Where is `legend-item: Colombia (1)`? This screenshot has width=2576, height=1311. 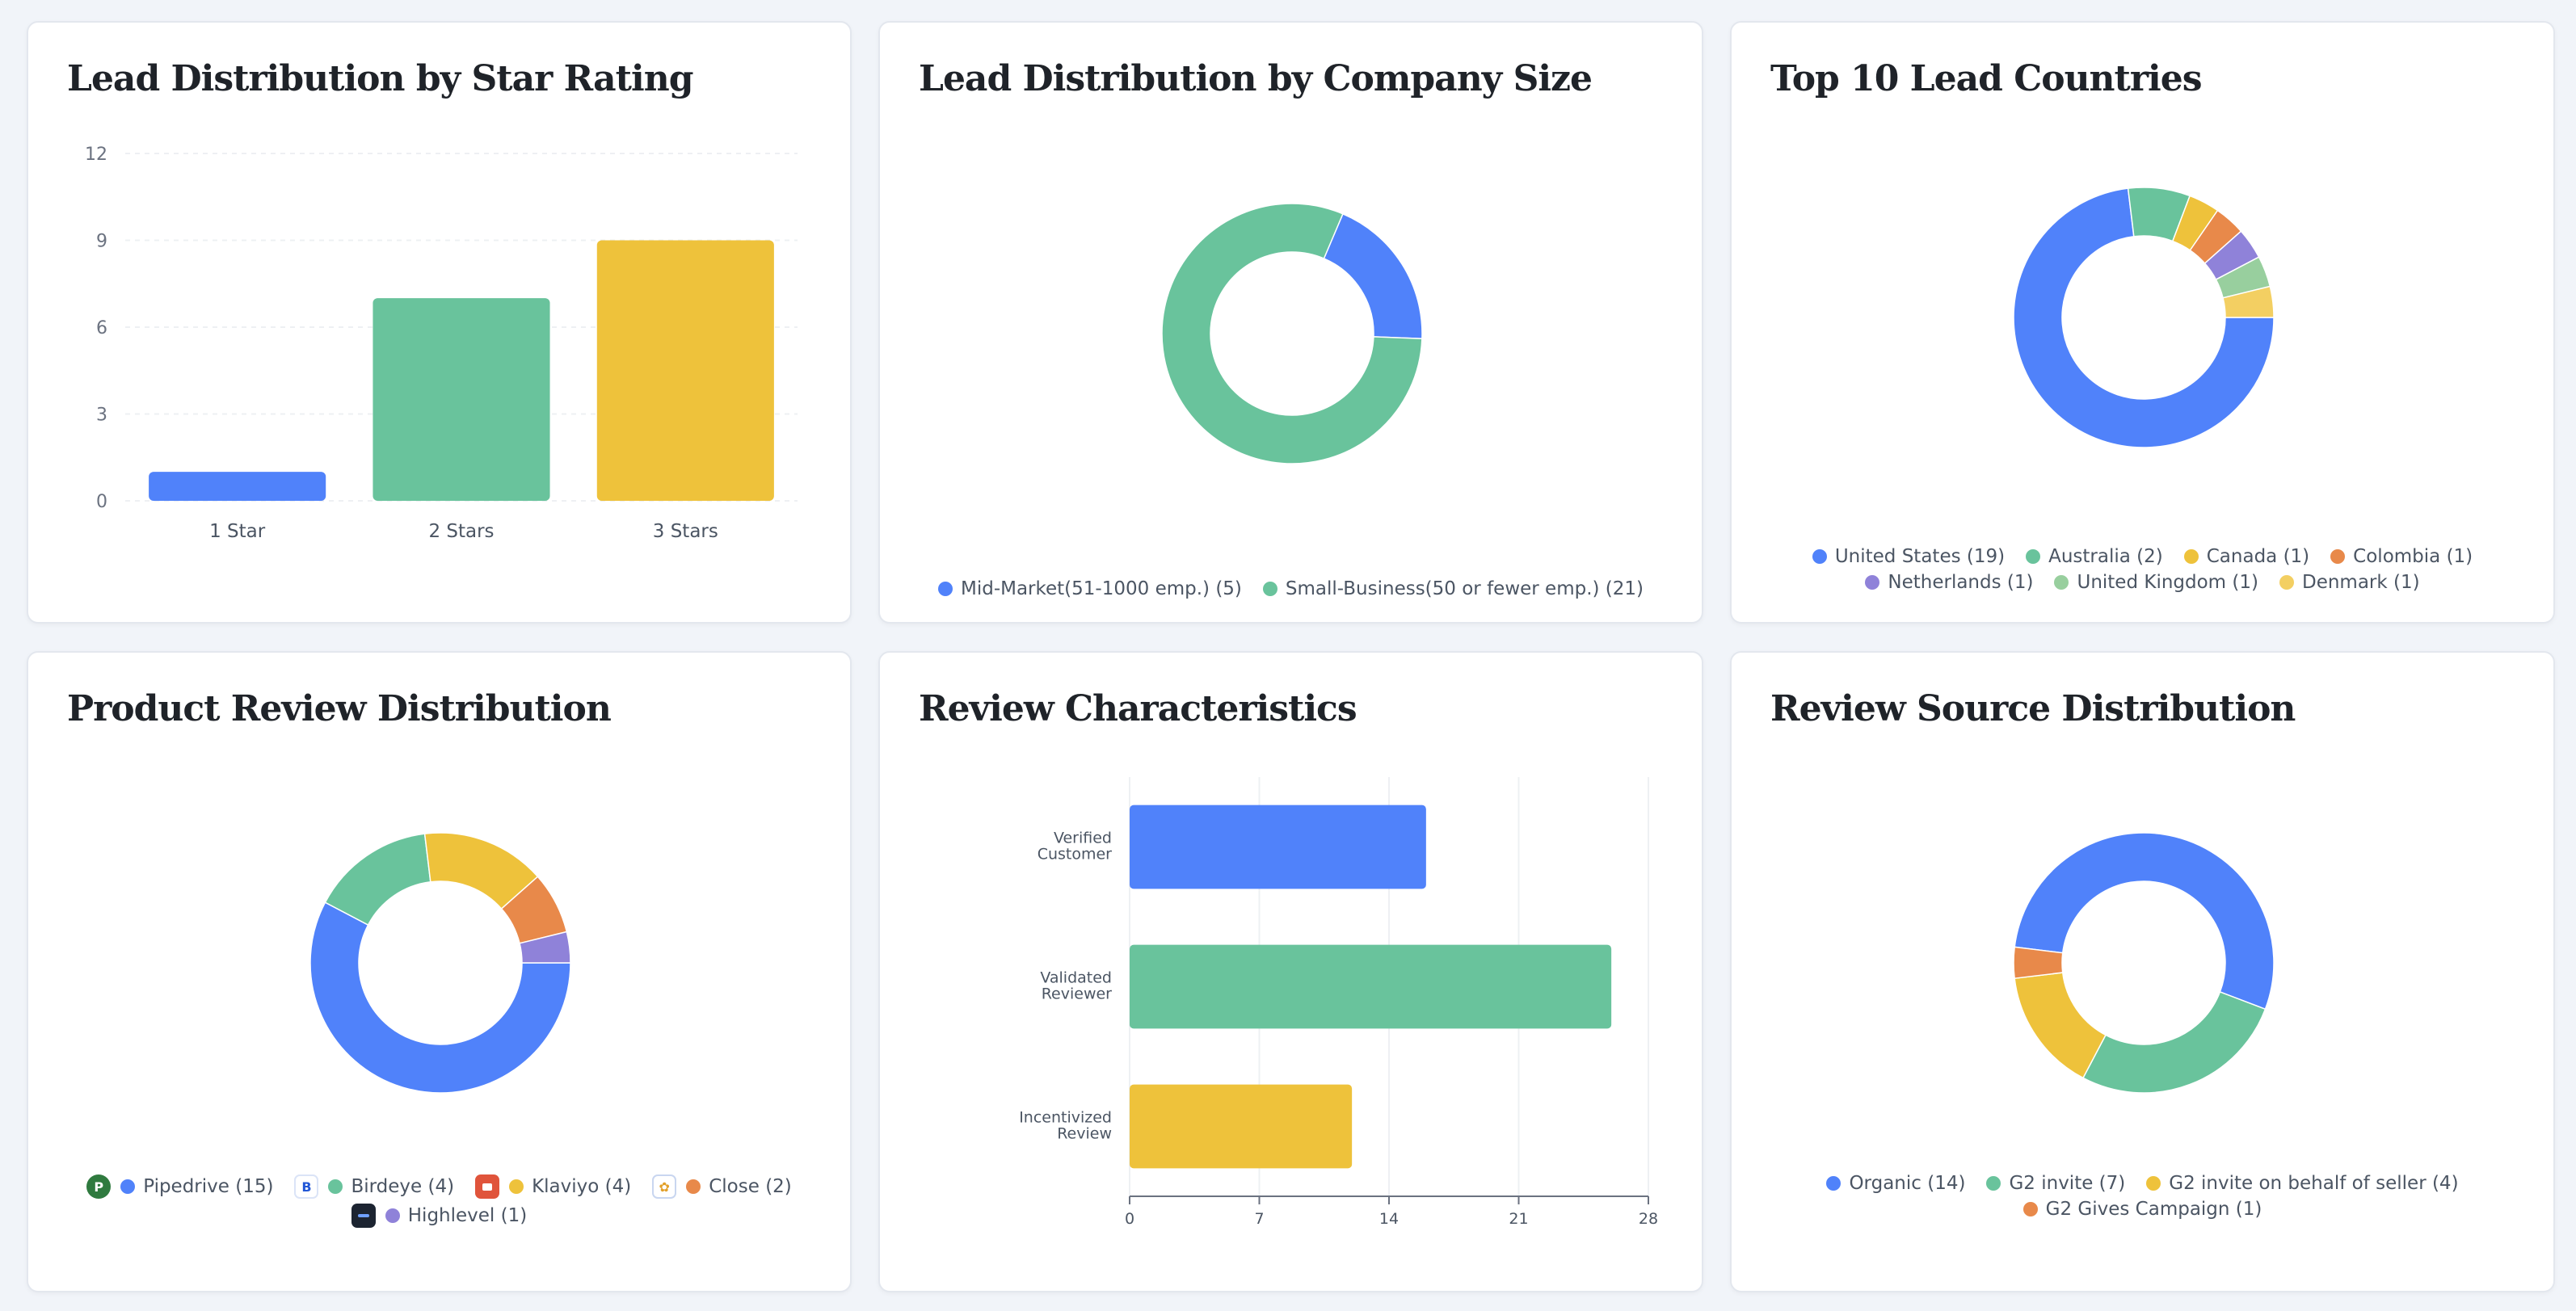 legend-item: Colombia (1) is located at coordinates (2401, 556).